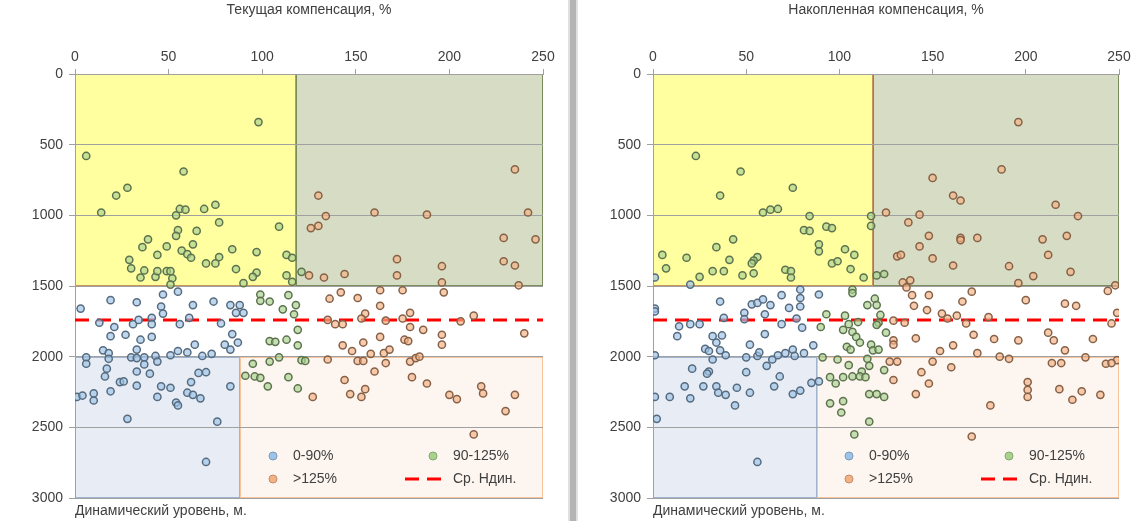 This screenshot has height=521, width=1147. I want to click on x-axis-title: Текущая компенсация, %, so click(309, 9).